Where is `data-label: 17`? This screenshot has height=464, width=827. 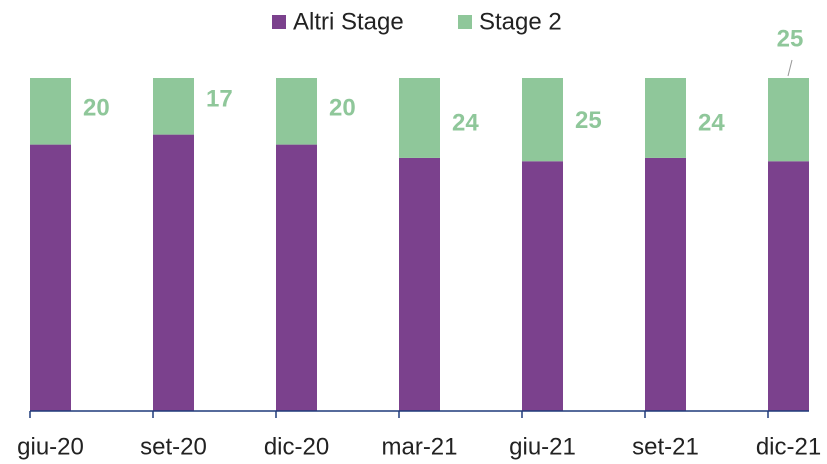
data-label: 17 is located at coordinates (219, 99).